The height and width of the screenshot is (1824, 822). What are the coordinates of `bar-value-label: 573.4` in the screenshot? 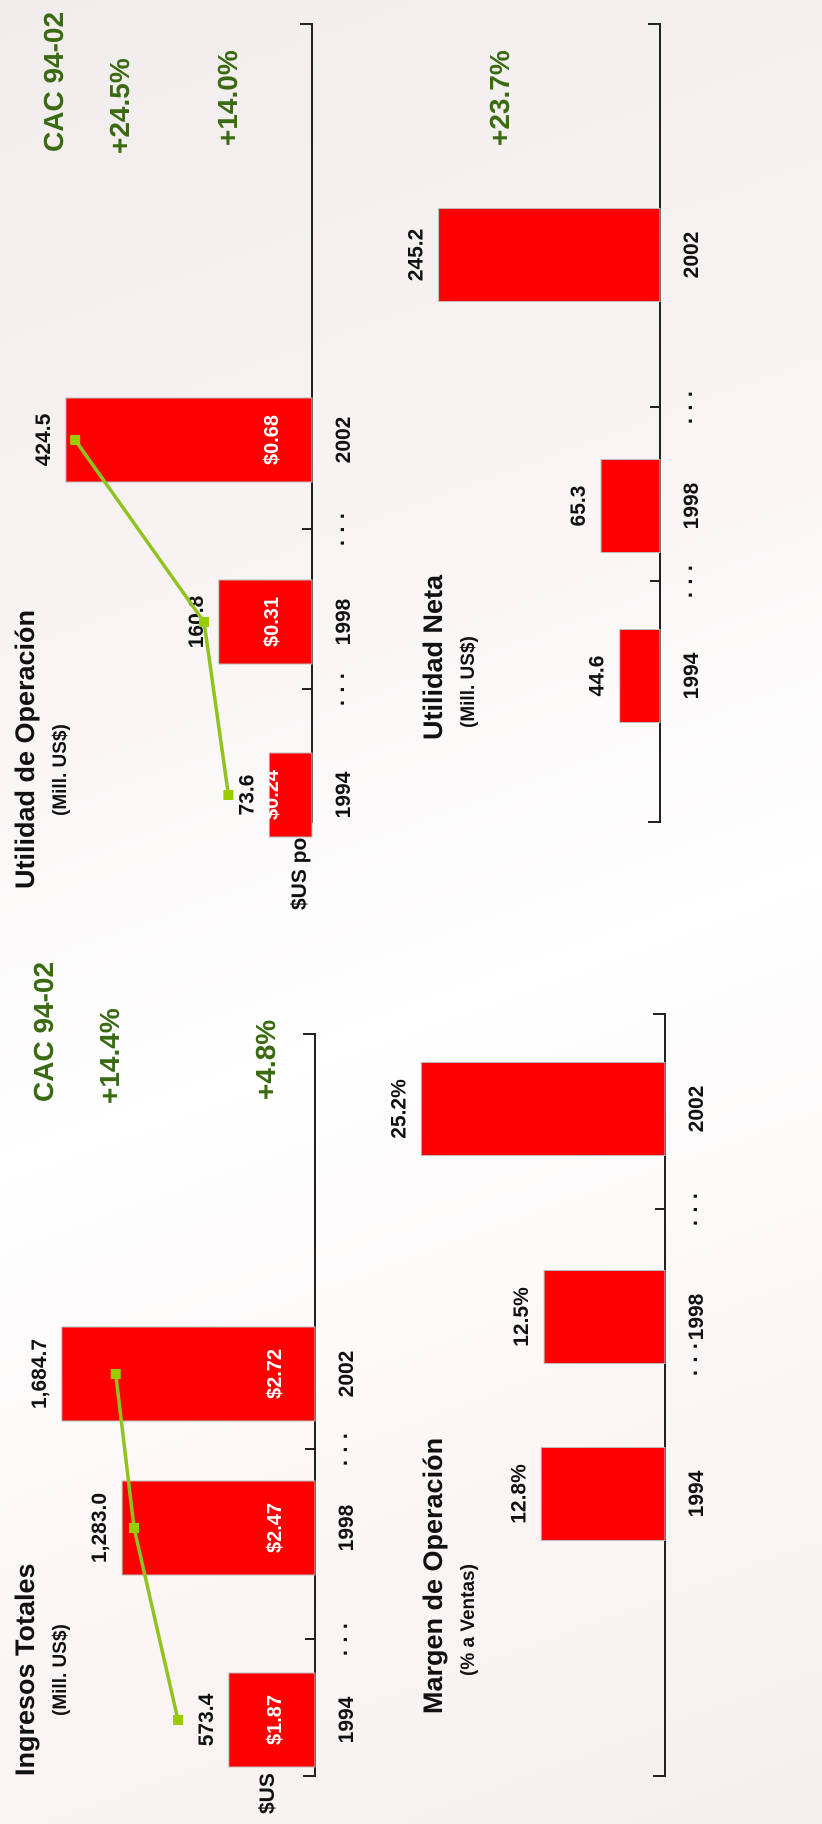 It's located at (206, 1719).